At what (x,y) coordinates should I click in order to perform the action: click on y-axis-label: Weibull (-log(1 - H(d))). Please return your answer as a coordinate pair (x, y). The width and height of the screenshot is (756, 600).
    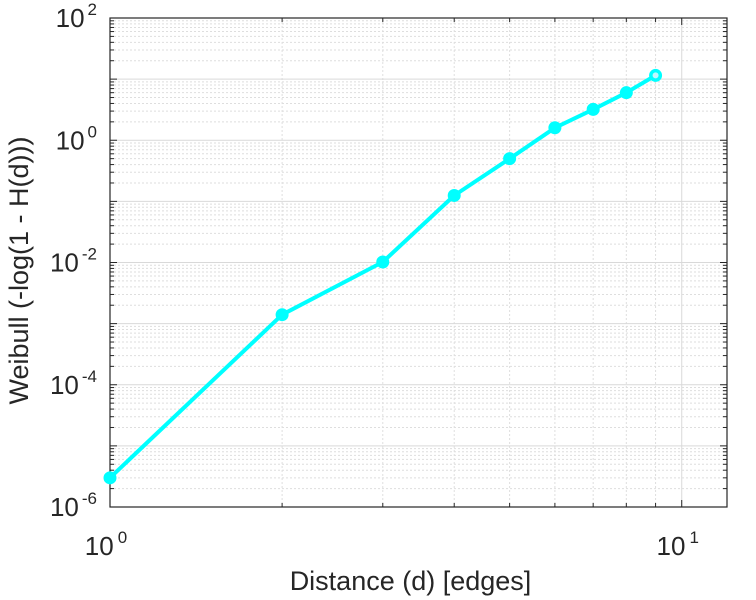
    Looking at the image, I should click on (19, 270).